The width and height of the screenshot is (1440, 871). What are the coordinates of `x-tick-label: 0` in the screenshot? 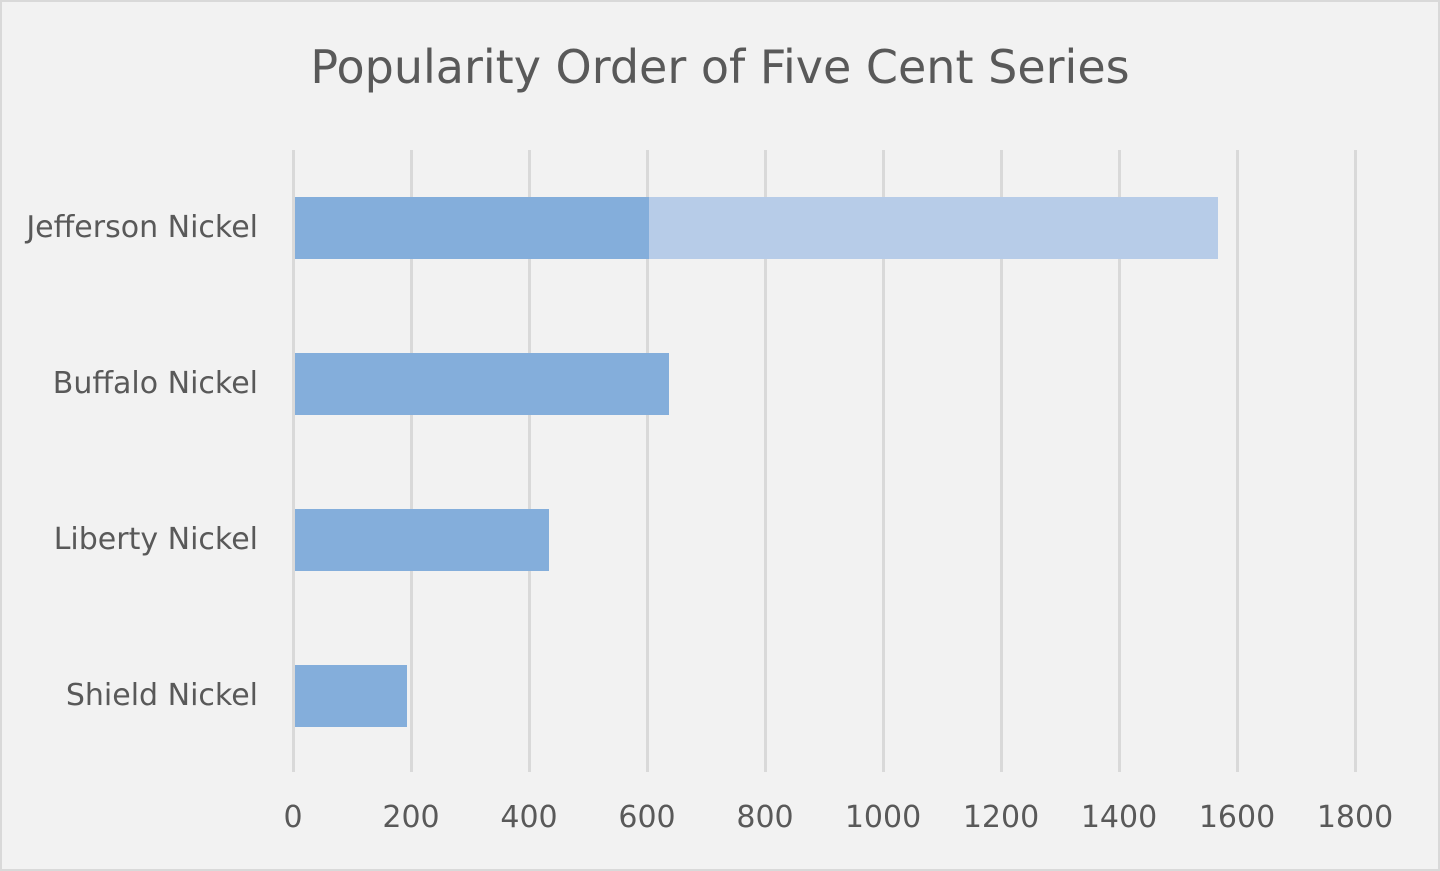 It's located at (293, 817).